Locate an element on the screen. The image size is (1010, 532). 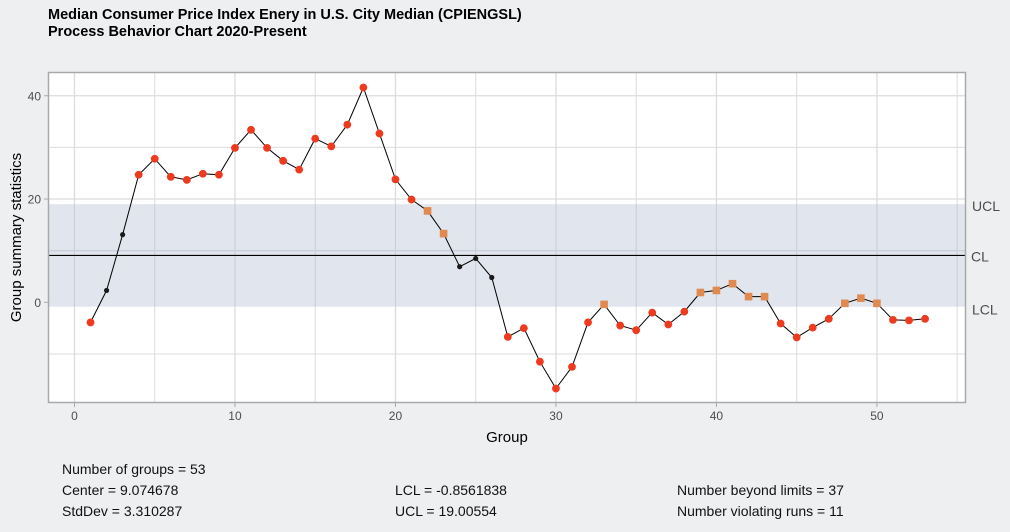
x-axis: 0 10 20 30 40 50 is located at coordinates (477, 413).